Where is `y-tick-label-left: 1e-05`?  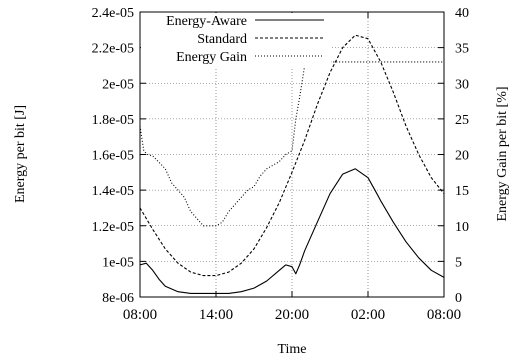 y-tick-label-left: 1e-05 is located at coordinates (118, 262).